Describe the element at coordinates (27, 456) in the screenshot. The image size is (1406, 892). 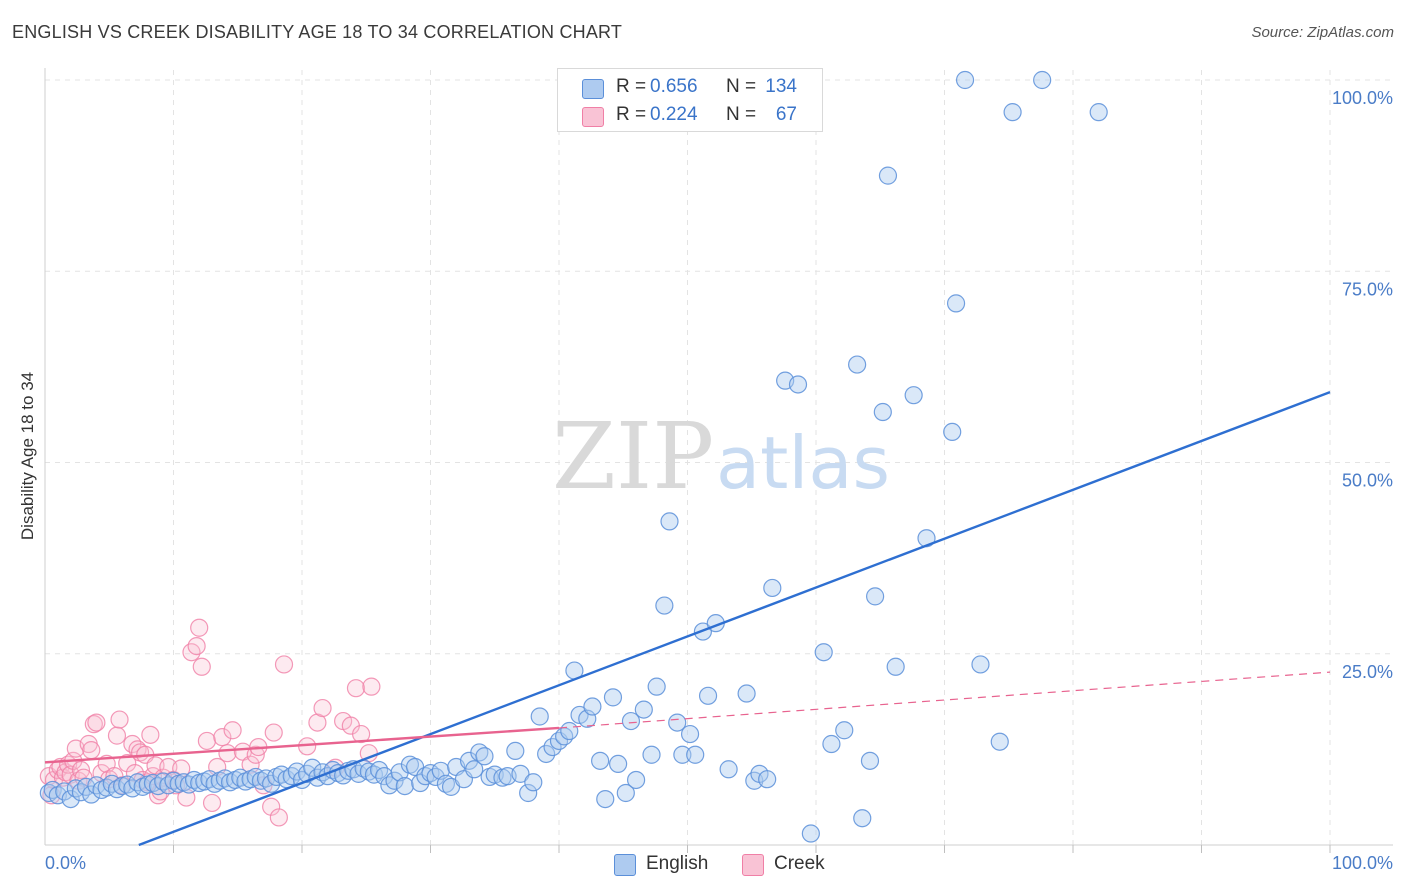
I see `y-axis-label: Disability Age 18 to 34` at that location.